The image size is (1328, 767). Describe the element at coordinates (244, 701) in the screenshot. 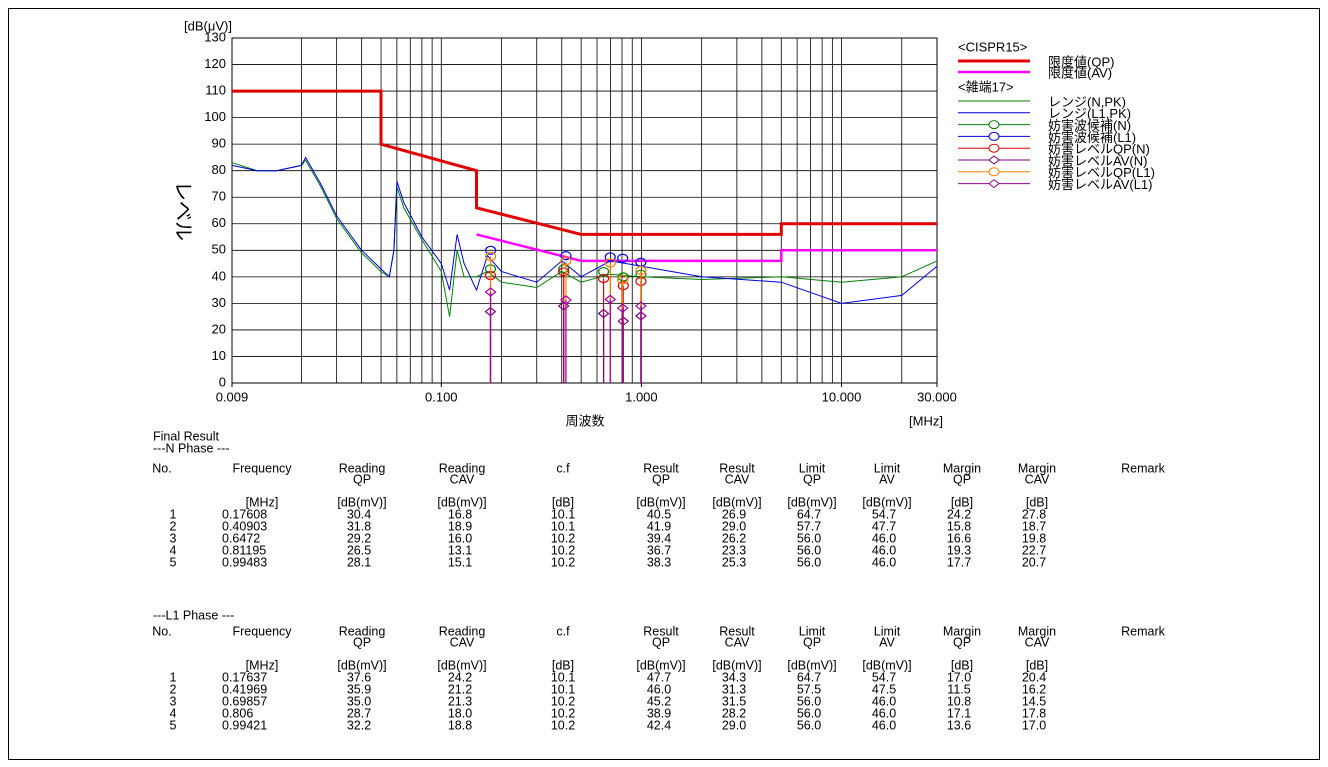

I see `table-cell: 0.69857` at that location.